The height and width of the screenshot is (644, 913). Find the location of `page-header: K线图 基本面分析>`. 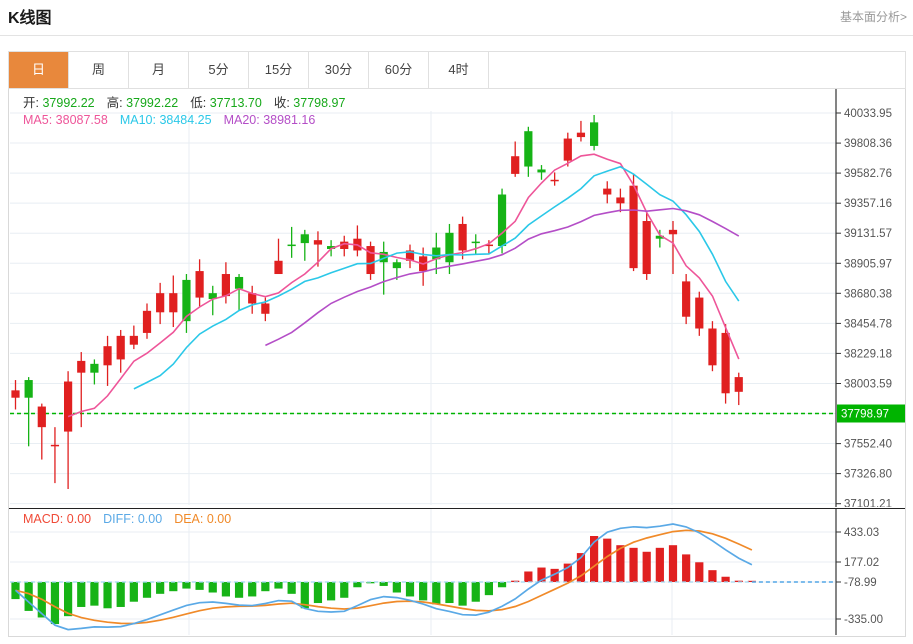

page-header: K线图 基本面分析> is located at coordinates (456, 18).